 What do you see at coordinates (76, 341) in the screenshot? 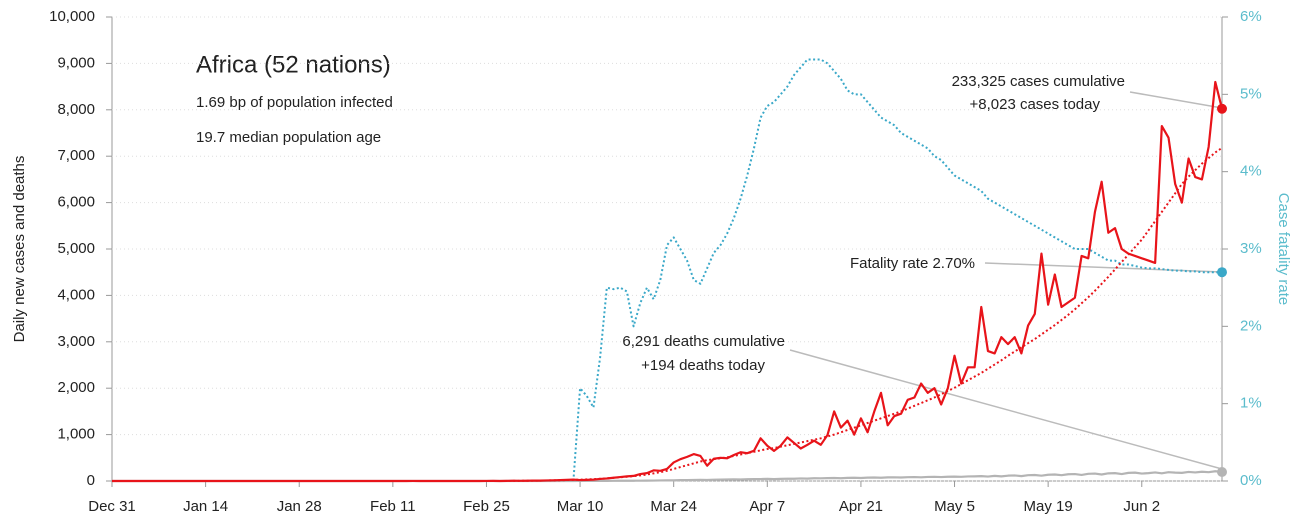
I see `y-tick-label: 3,000` at bounding box center [76, 341].